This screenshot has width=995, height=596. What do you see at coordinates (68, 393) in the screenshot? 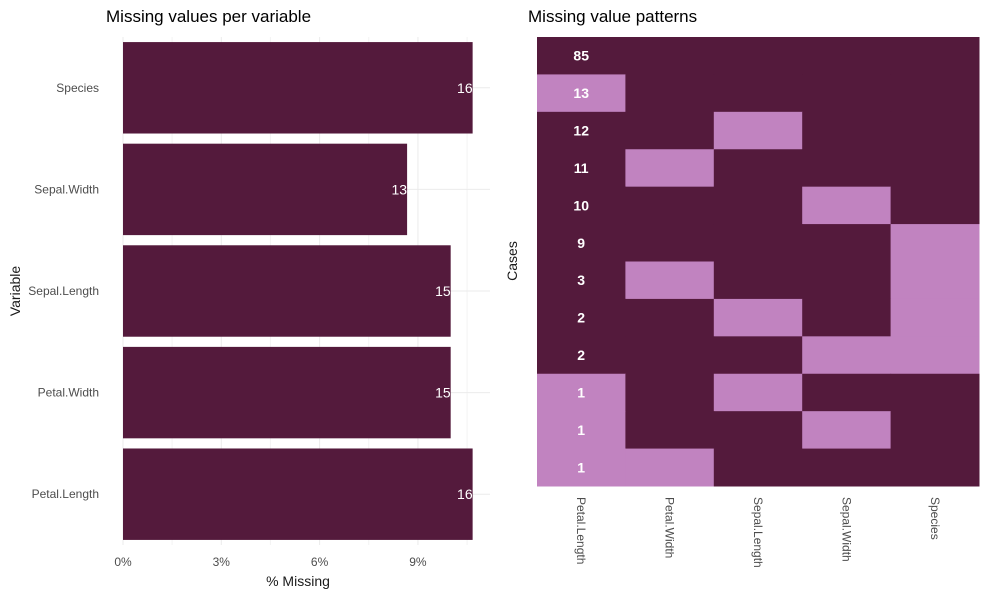
I see `bar-y-tick-label: Petal.Width` at bounding box center [68, 393].